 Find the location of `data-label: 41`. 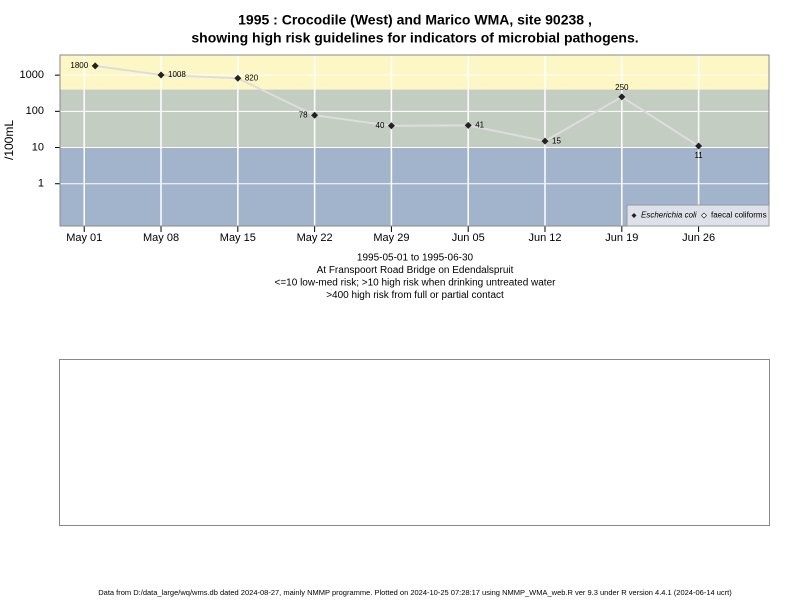

data-label: 41 is located at coordinates (479, 124).